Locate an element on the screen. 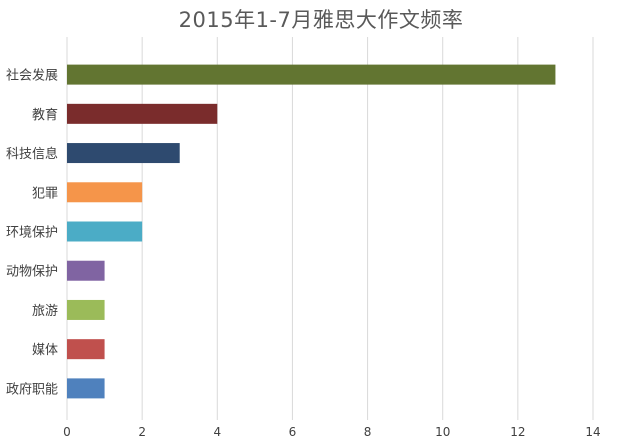 Image resolution: width=642 pixels, height=444 pixels. category-label: 旅游 is located at coordinates (45, 311).